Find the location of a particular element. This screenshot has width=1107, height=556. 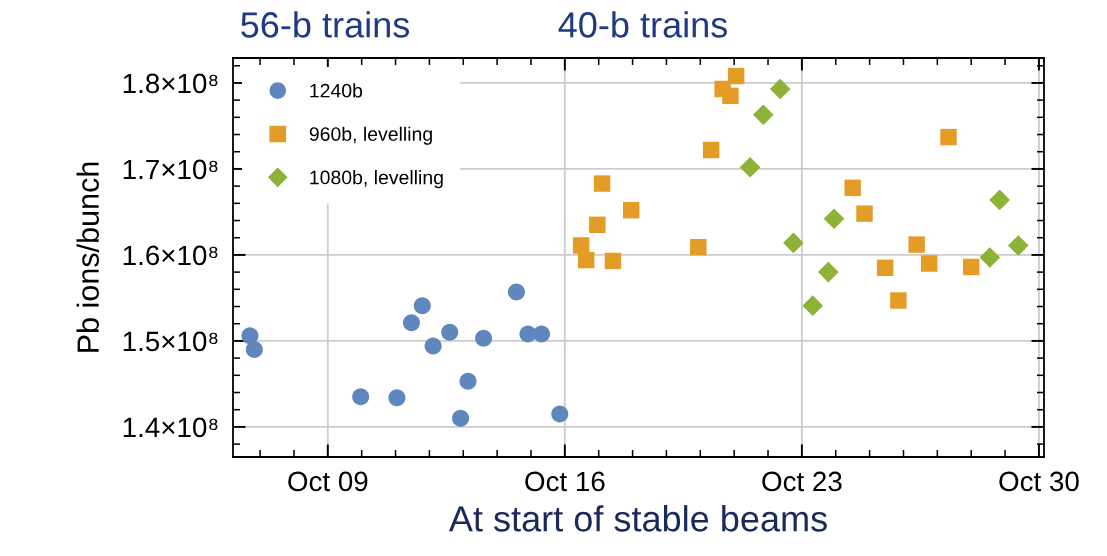

text: 56-b trains is located at coordinates (325, 24).